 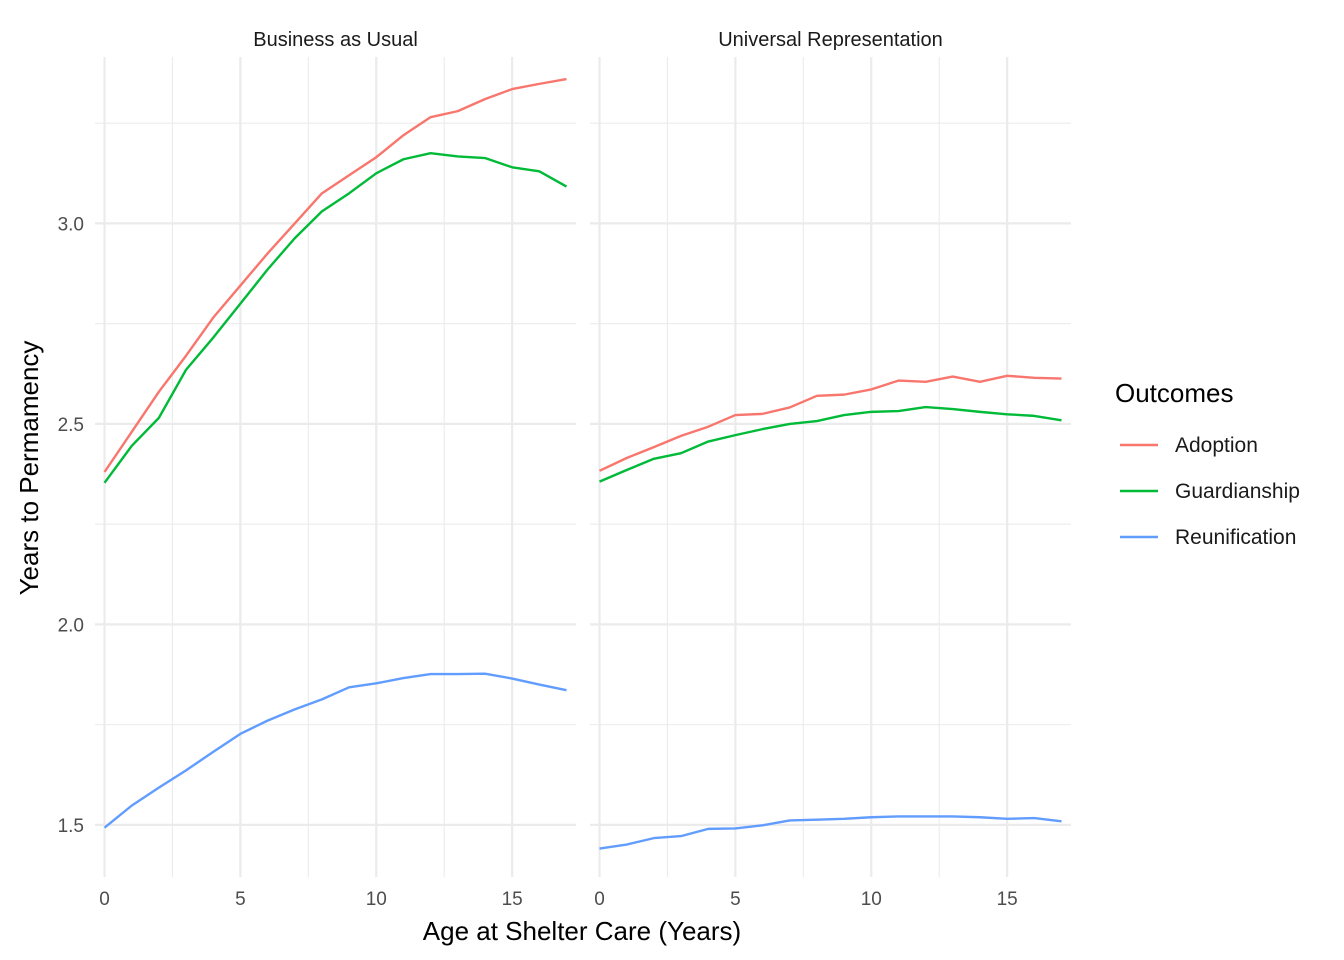 I want to click on panel-title: Universal Representation, so click(x=830, y=40).